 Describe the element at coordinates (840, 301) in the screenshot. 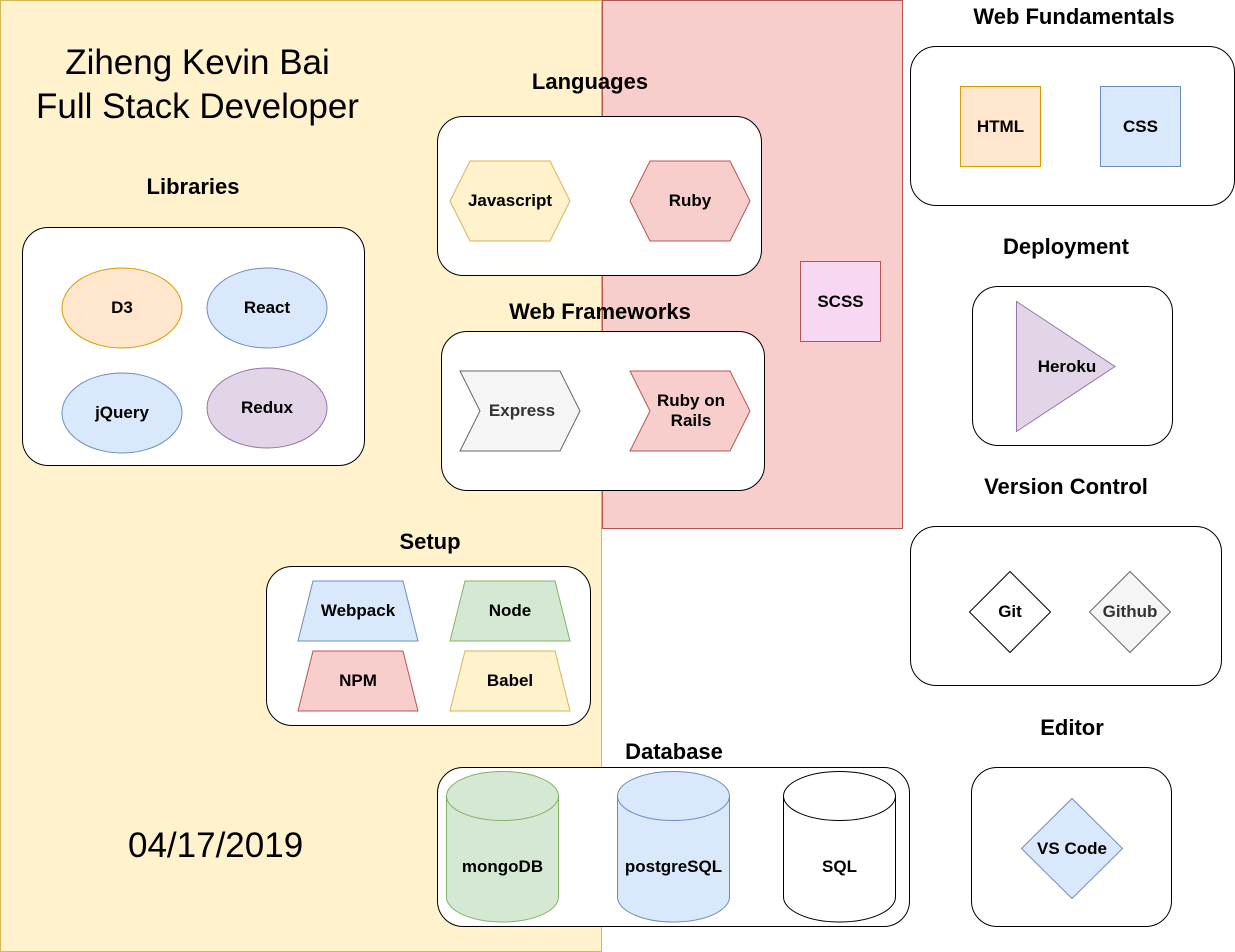

I see `scss-node` at that location.